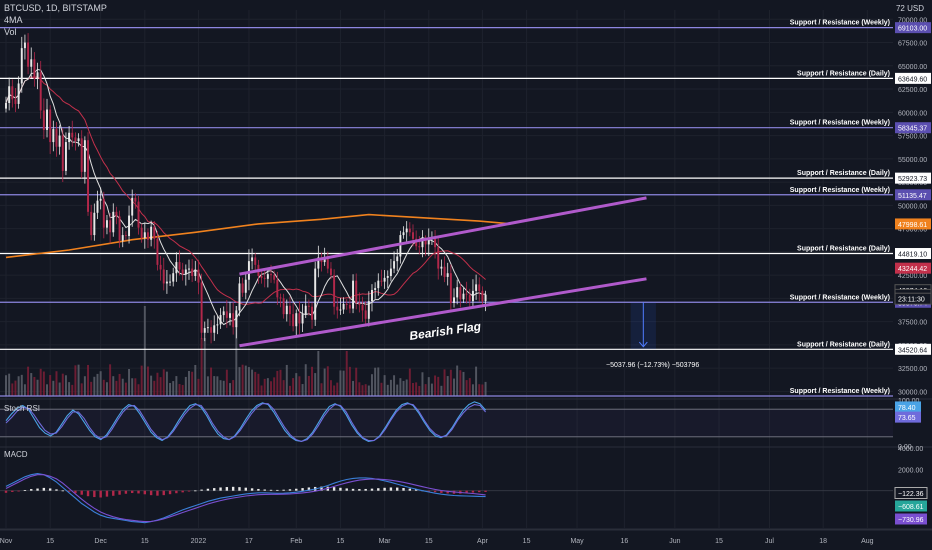 The image size is (932, 550). Describe the element at coordinates (624, 541) in the screenshot. I see `time-tick-label: 16` at that location.